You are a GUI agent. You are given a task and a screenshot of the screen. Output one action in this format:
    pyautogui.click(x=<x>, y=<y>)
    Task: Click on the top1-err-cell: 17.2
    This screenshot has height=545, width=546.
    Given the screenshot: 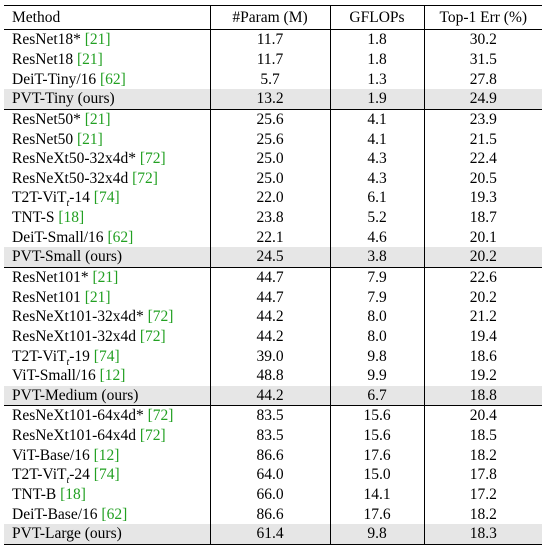 What is the action you would take?
    pyautogui.click(x=482, y=494)
    